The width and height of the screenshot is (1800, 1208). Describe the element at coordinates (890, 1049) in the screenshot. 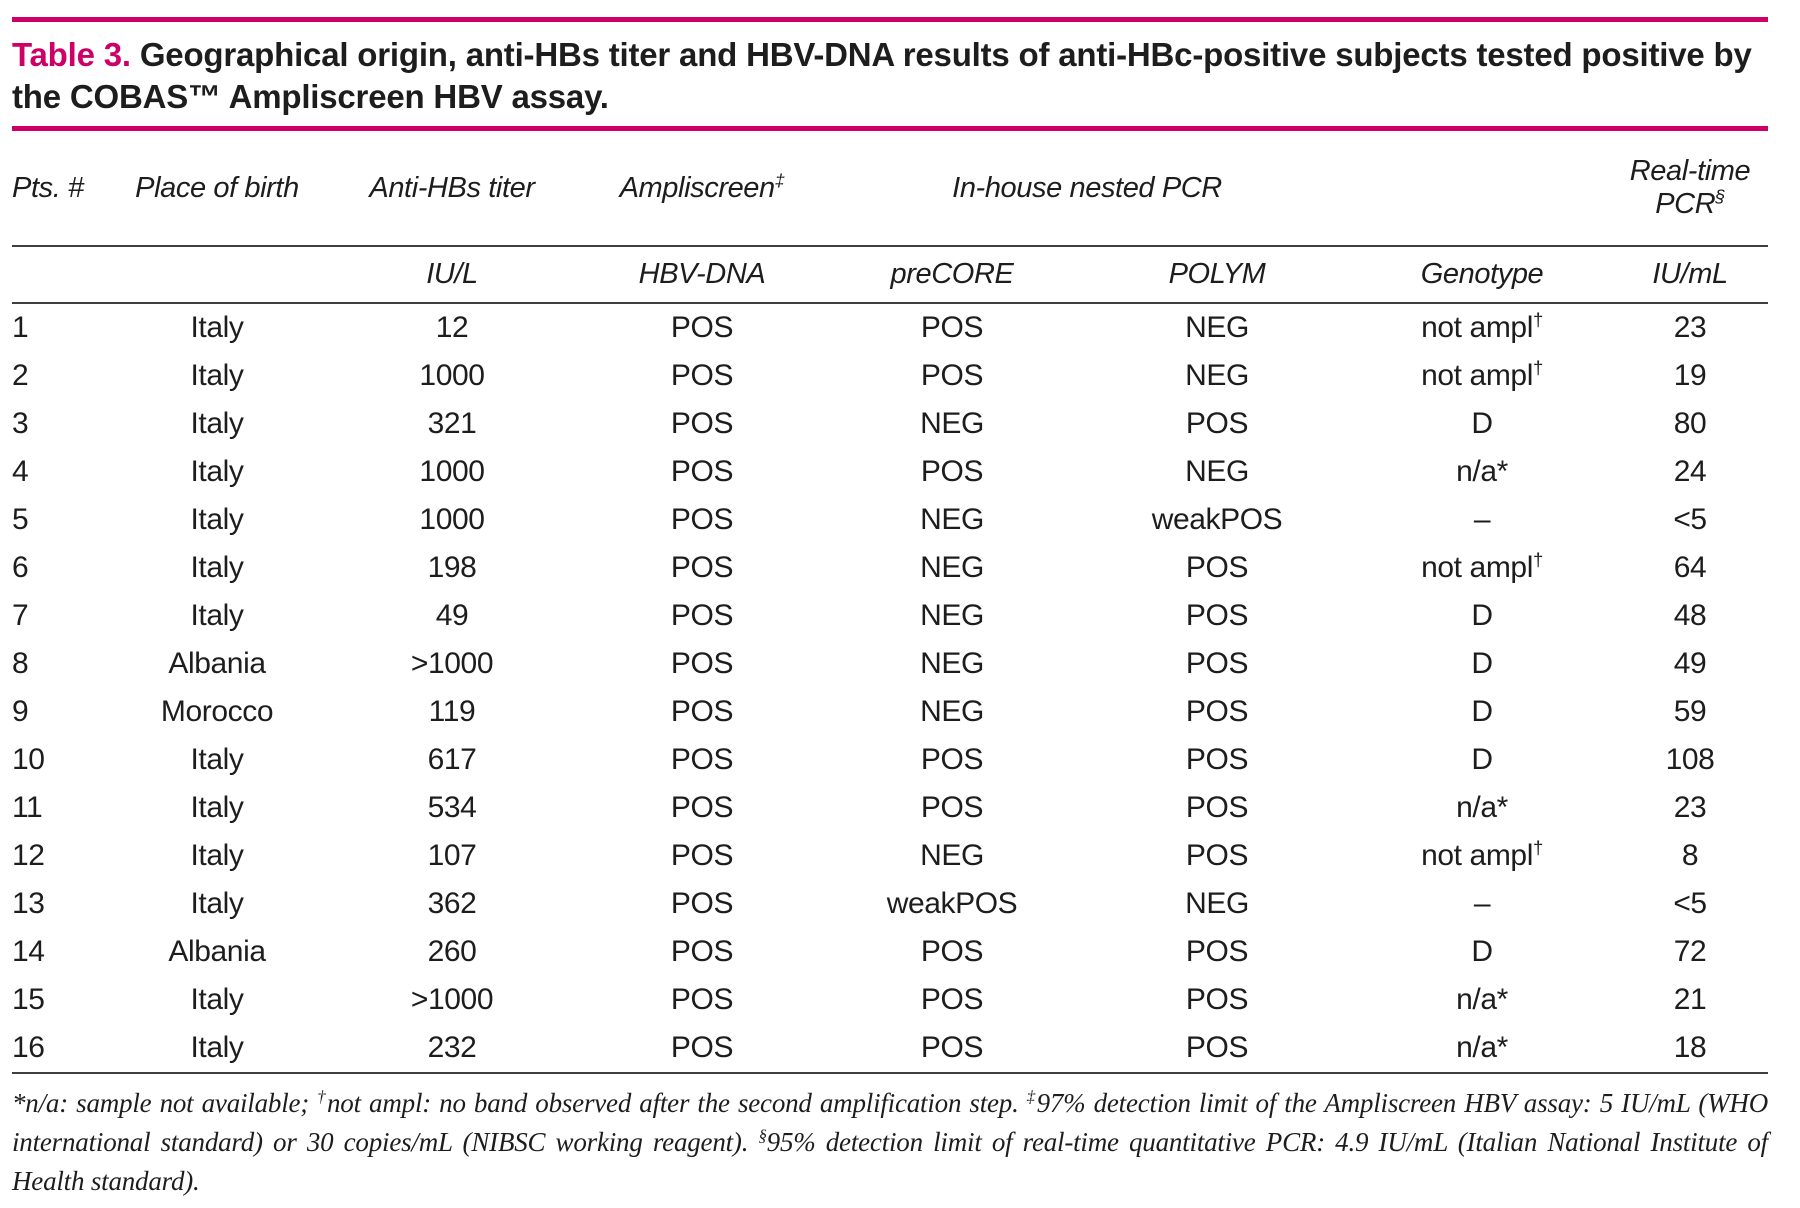

I see `table-row: 16 Italy 232 POS POS POS n/a* 18` at that location.